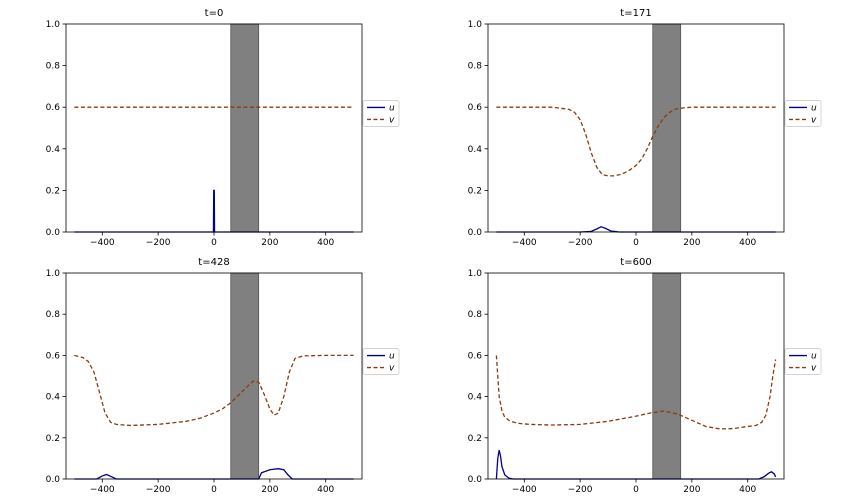  Describe the element at coordinates (213, 262) in the screenshot. I see `subplot-title: t=428` at that location.